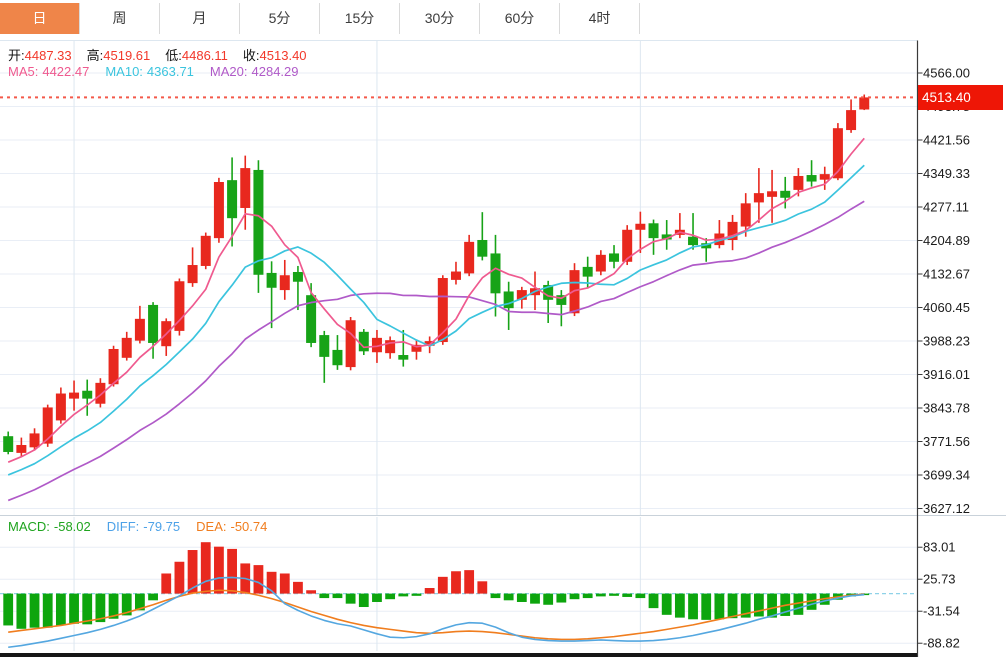 The image size is (1006, 657). Describe the element at coordinates (251, 55) in the screenshot. I see `close-label: 收:` at that location.